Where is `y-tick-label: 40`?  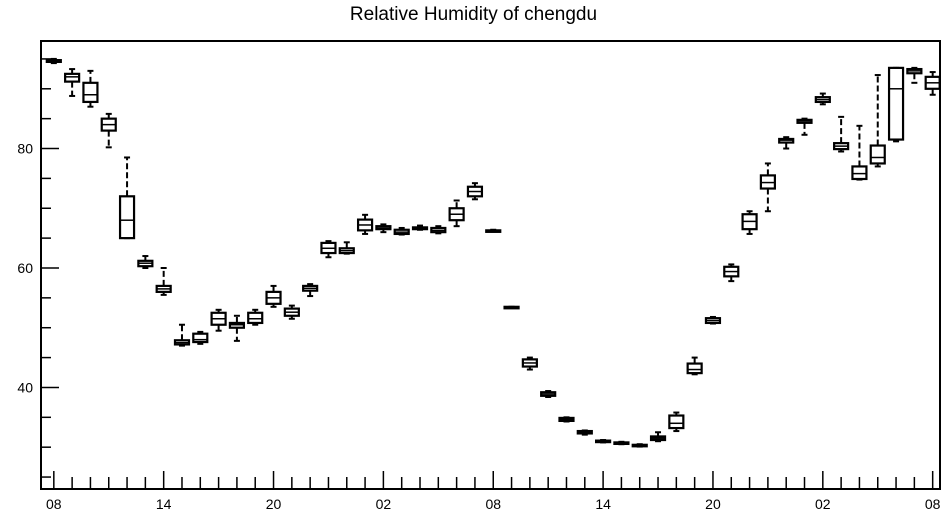
y-tick-label: 40 is located at coordinates (25, 387).